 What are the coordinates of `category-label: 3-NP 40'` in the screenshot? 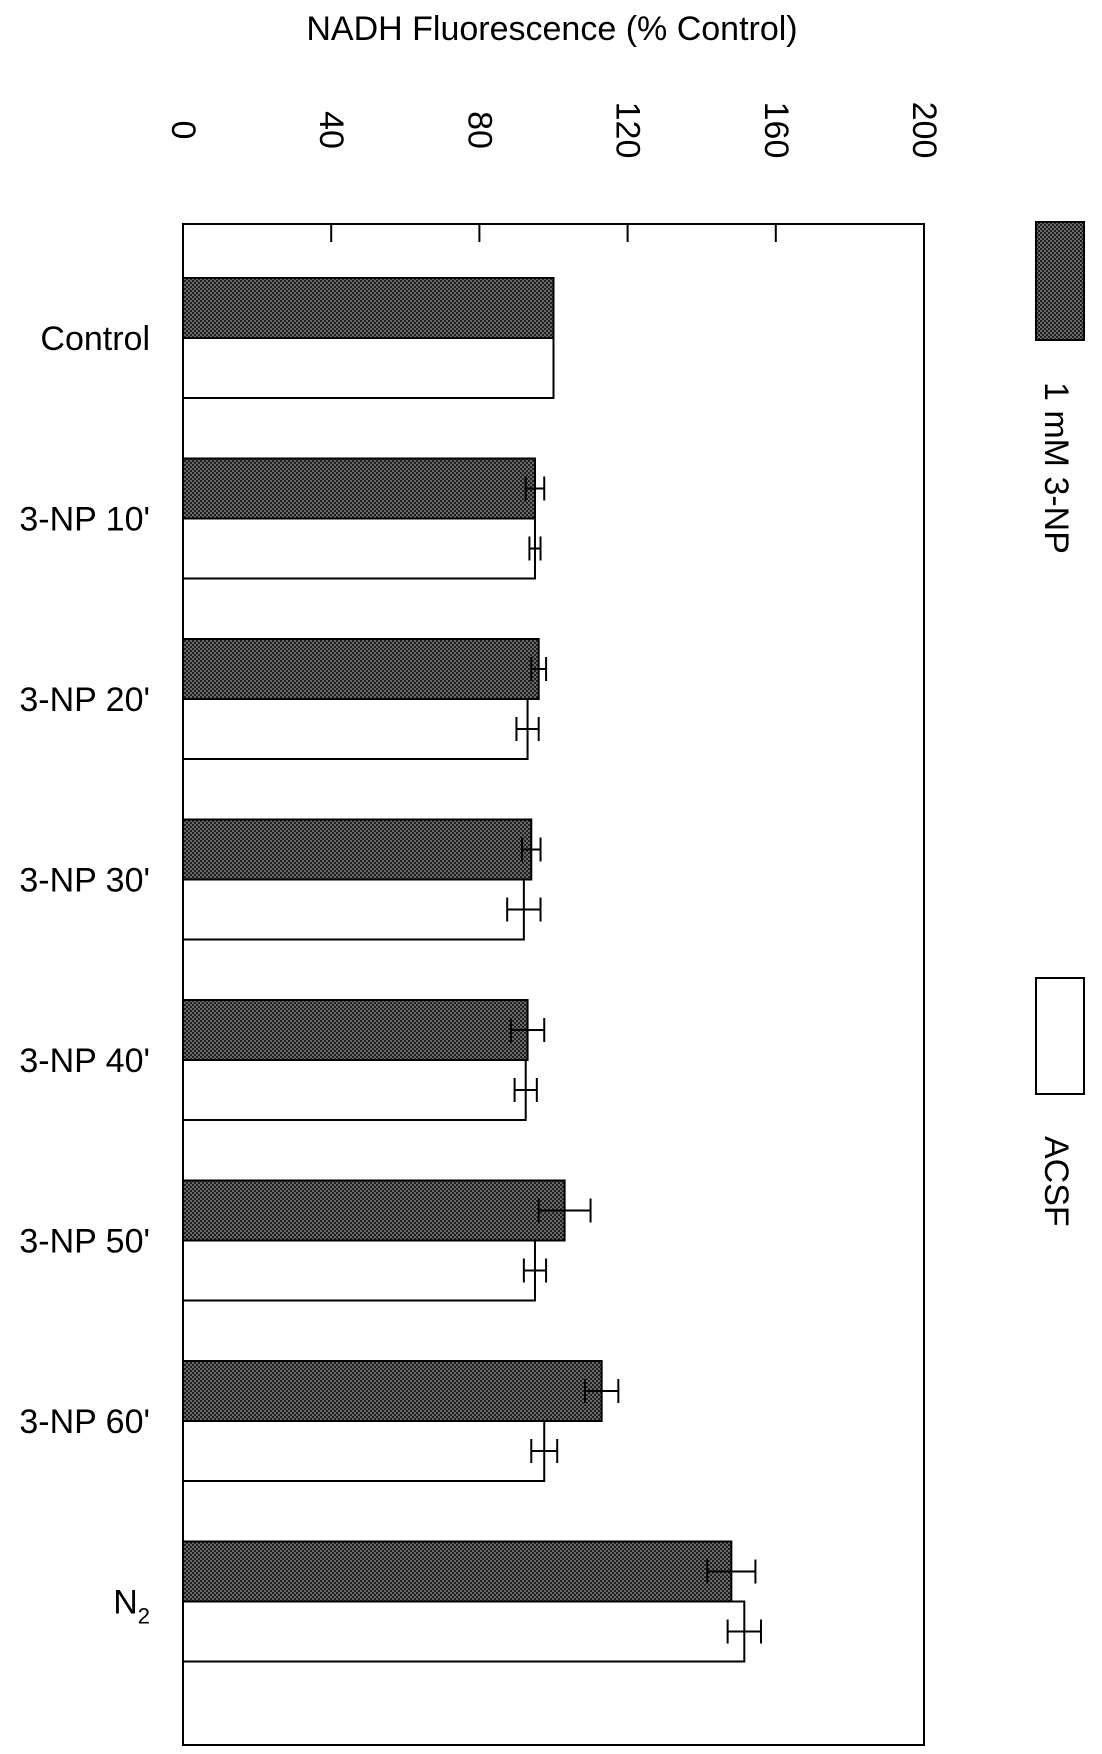 It's located at (84, 1061).